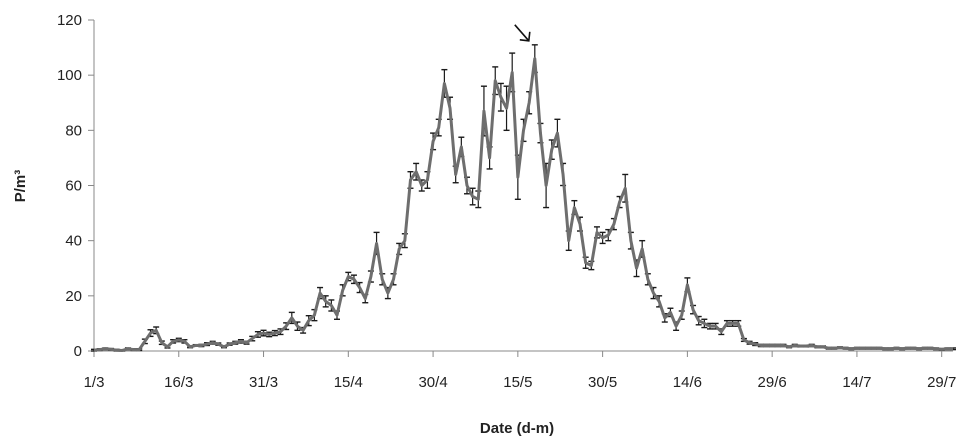 The image size is (963, 439). What do you see at coordinates (73, 241) in the screenshot?
I see `y-tick-label: 40` at bounding box center [73, 241].